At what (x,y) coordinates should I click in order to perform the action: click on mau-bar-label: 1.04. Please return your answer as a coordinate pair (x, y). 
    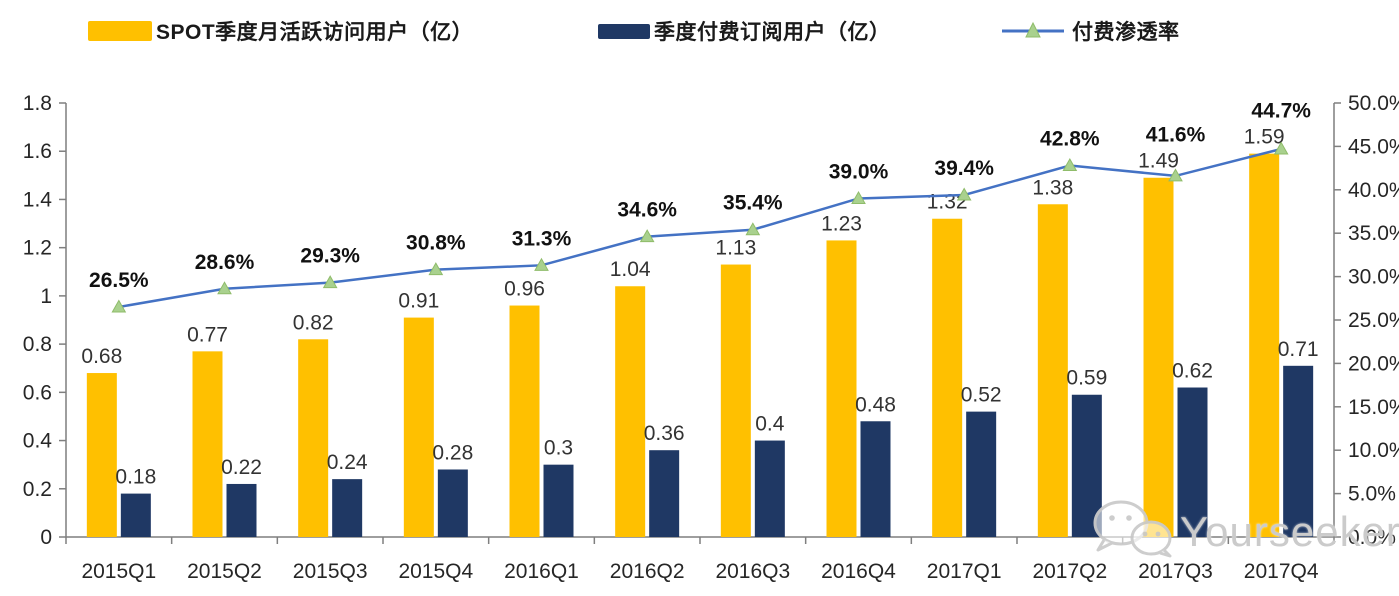
    Looking at the image, I should click on (630, 269).